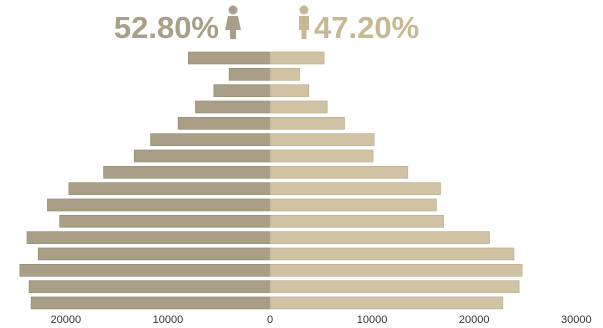  Describe the element at coordinates (576, 320) in the screenshot. I see `x-tick-label: 30000` at that location.